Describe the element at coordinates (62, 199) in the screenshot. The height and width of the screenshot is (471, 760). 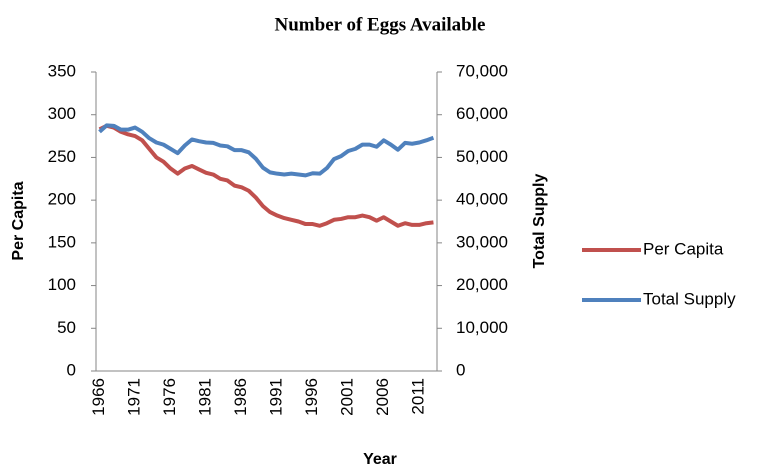
I see `y-tick-label: 200` at that location.